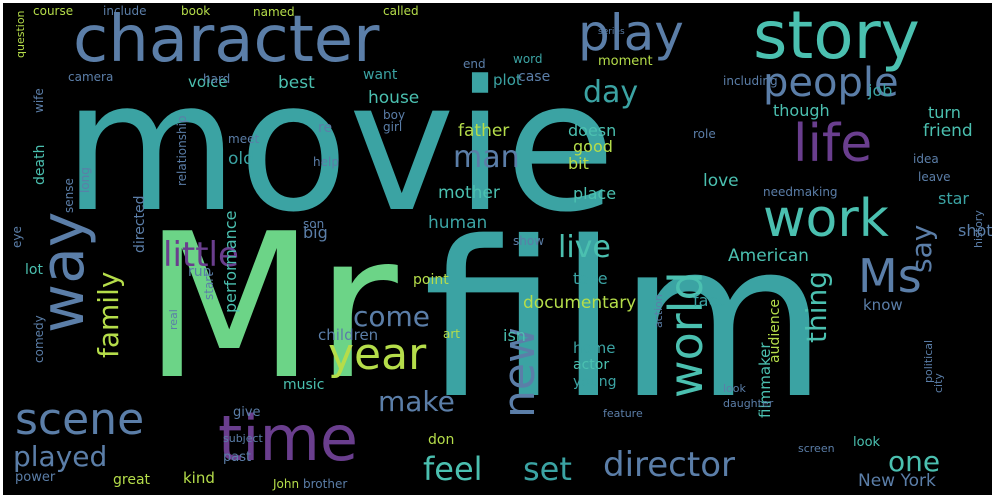 This screenshot has width=998, height=500. I want to click on word-re: re, so click(325, 128).